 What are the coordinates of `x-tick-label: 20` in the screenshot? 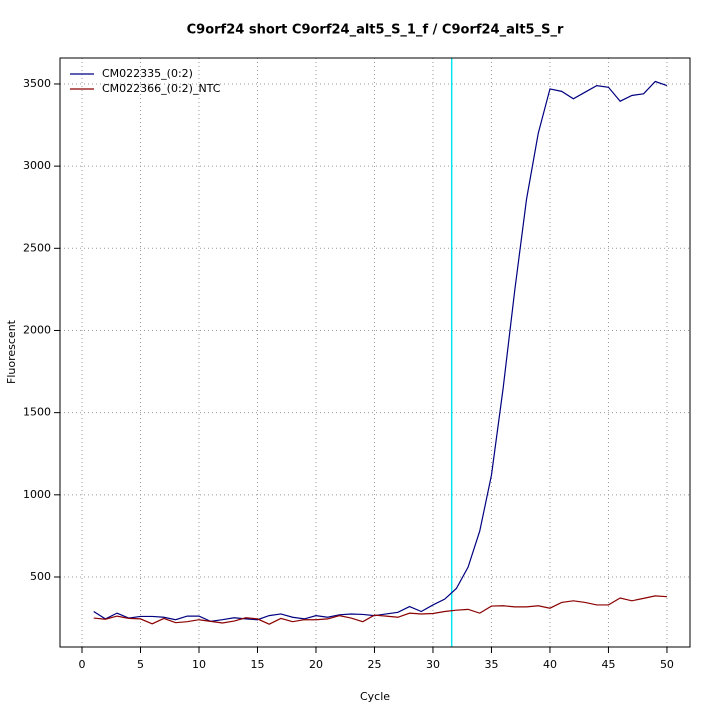 It's located at (316, 664).